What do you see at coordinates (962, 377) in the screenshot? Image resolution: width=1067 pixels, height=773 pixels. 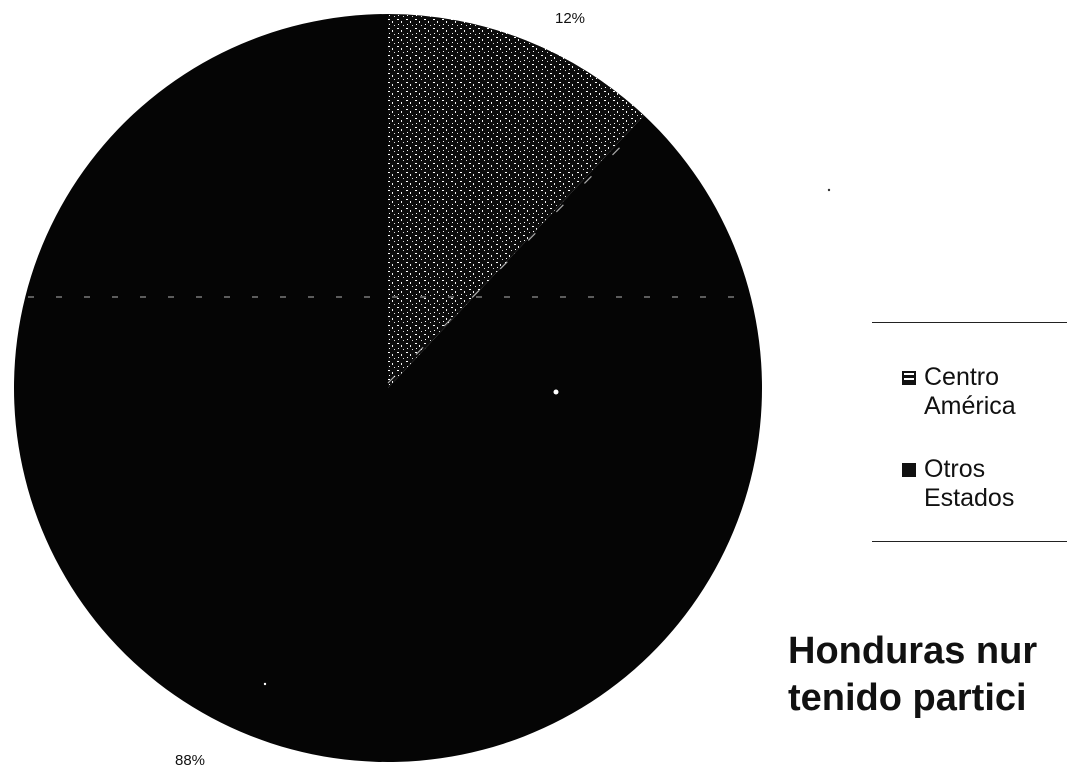 I see `legend-label-line1: Centro` at bounding box center [962, 377].